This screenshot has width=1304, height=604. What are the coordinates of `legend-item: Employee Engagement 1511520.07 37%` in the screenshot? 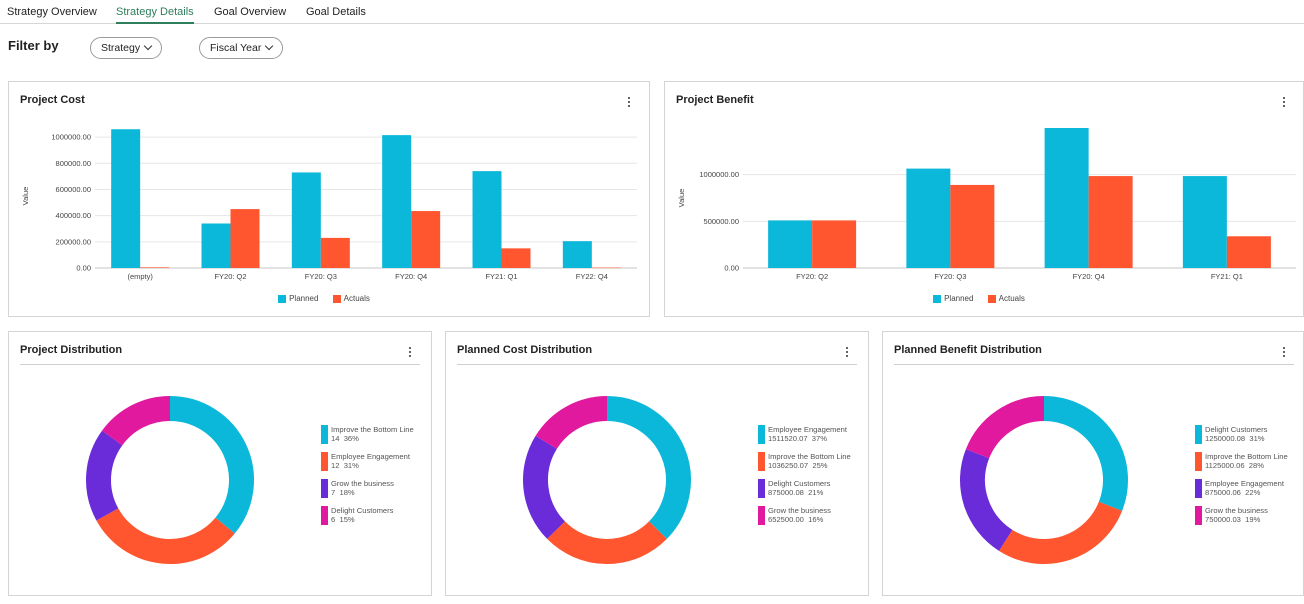 It's located at (805, 434).